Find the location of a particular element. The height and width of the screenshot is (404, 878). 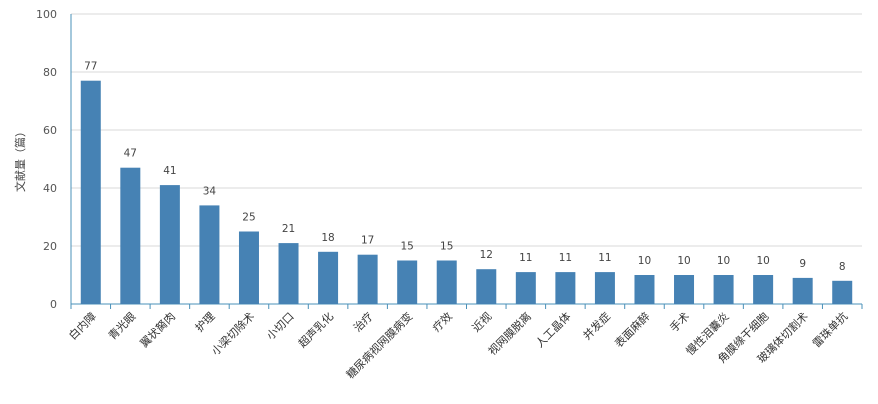

category-label: 并发症 is located at coordinates (596, 325).